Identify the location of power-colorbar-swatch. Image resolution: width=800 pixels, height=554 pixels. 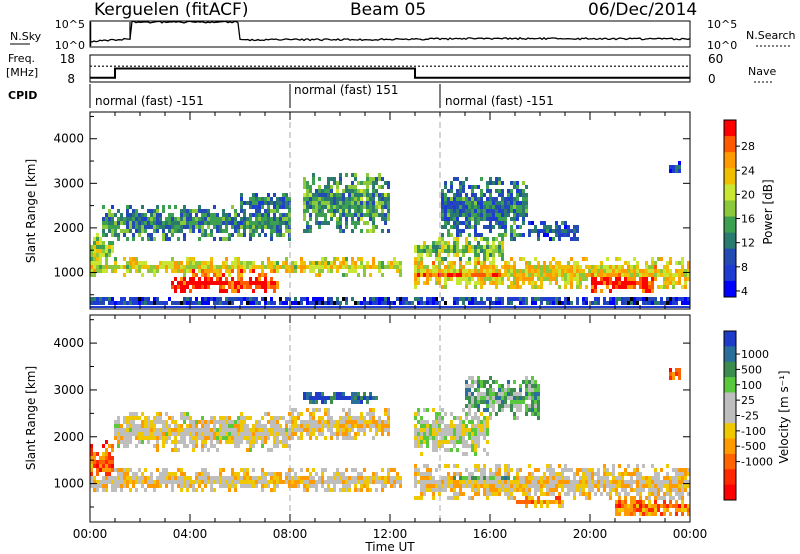
(730, 209).